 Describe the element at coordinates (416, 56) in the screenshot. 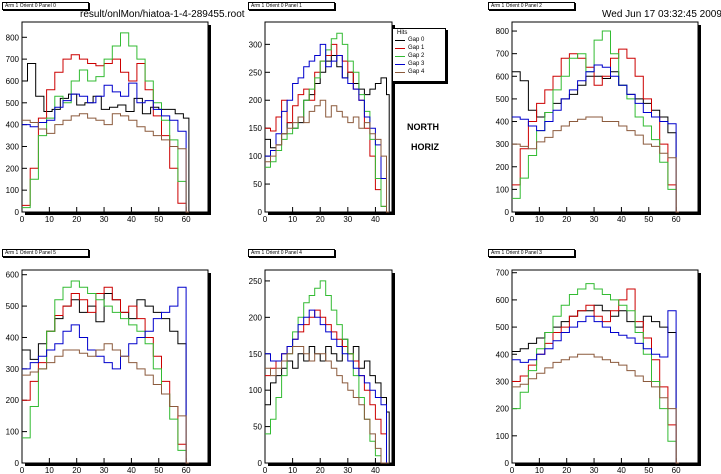

I see `legend-label: Gap 2` at that location.